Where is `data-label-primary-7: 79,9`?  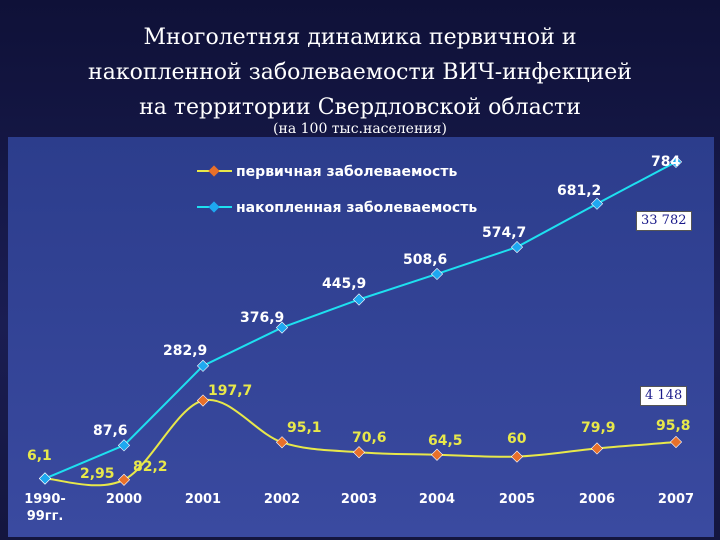 data-label-primary-7: 79,9 is located at coordinates (598, 428).